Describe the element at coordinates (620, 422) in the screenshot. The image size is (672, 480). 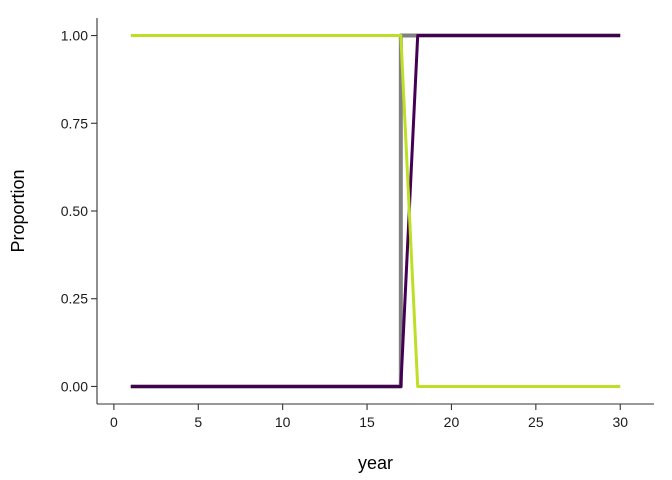
I see `x-tick-label: 30` at that location.